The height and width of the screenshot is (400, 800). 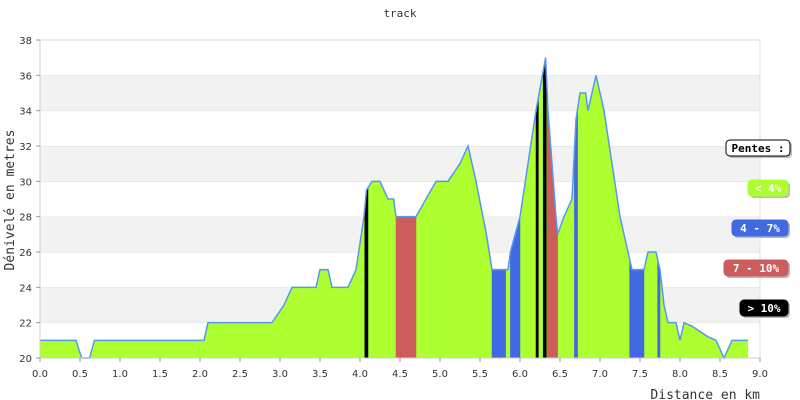 I want to click on legend: Pentes : < 4% 4 - 7% 7 - 10% > 10%, so click(x=757, y=228).